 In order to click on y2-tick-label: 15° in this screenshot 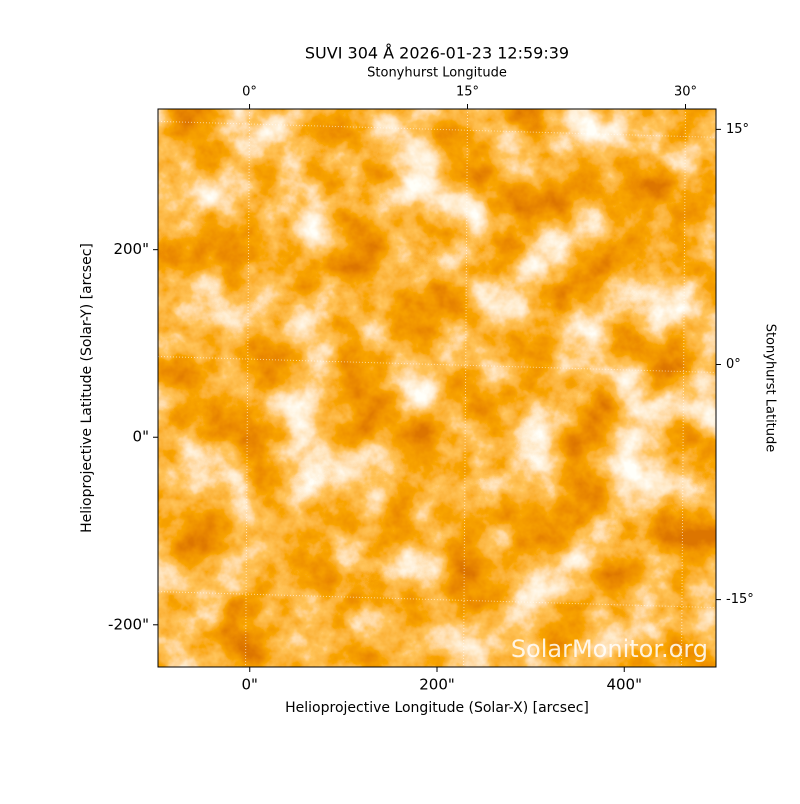, I will do `click(737, 129)`.